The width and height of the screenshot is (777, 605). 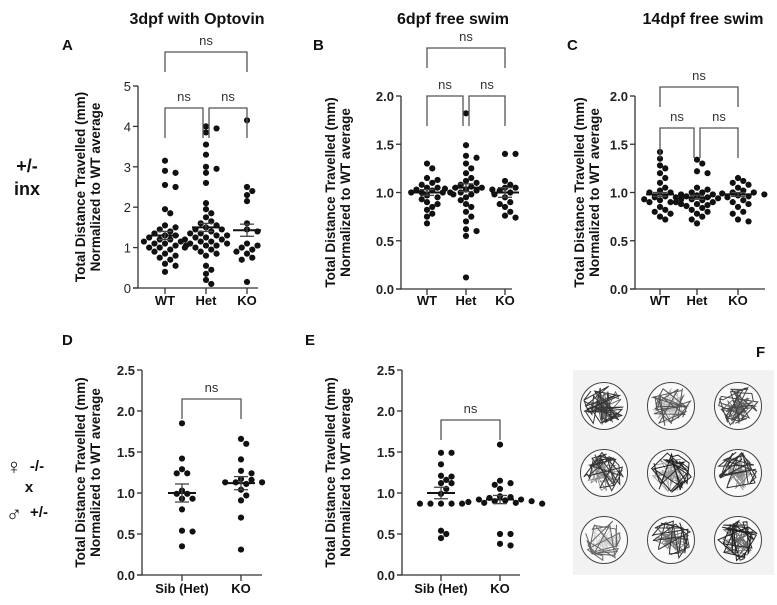 I want to click on female-genotype: -/-, so click(x=37, y=466).